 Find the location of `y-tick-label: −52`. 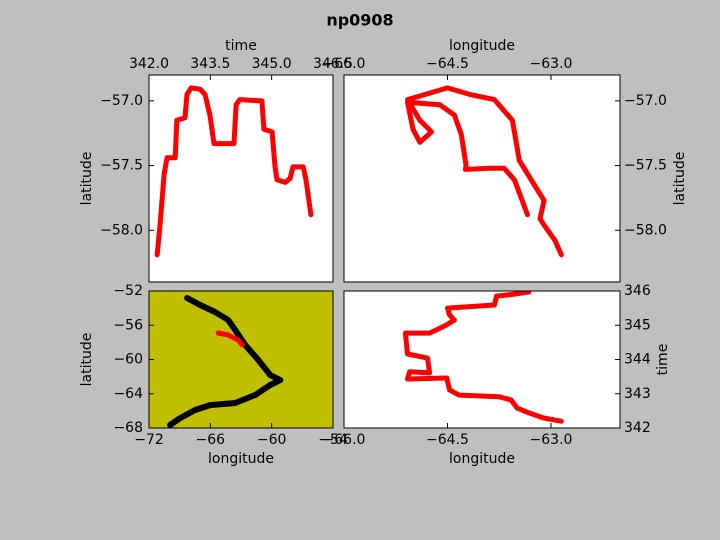

y-tick-label: −52 is located at coordinates (128, 291).